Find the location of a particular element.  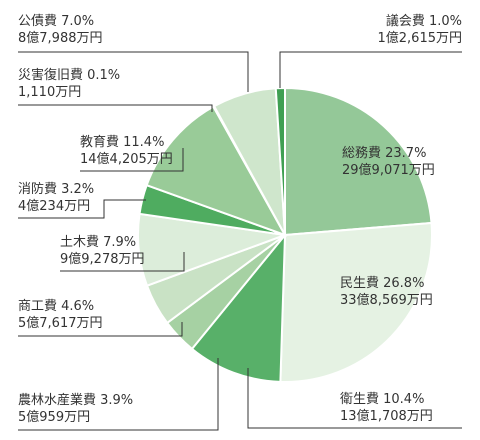

slice-amount-label-5: 5億7,617万円 is located at coordinates (60, 323).